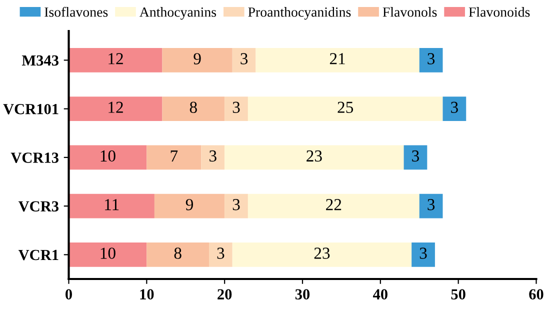  I want to click on y-tick-label: VCR13, so click(34, 157).